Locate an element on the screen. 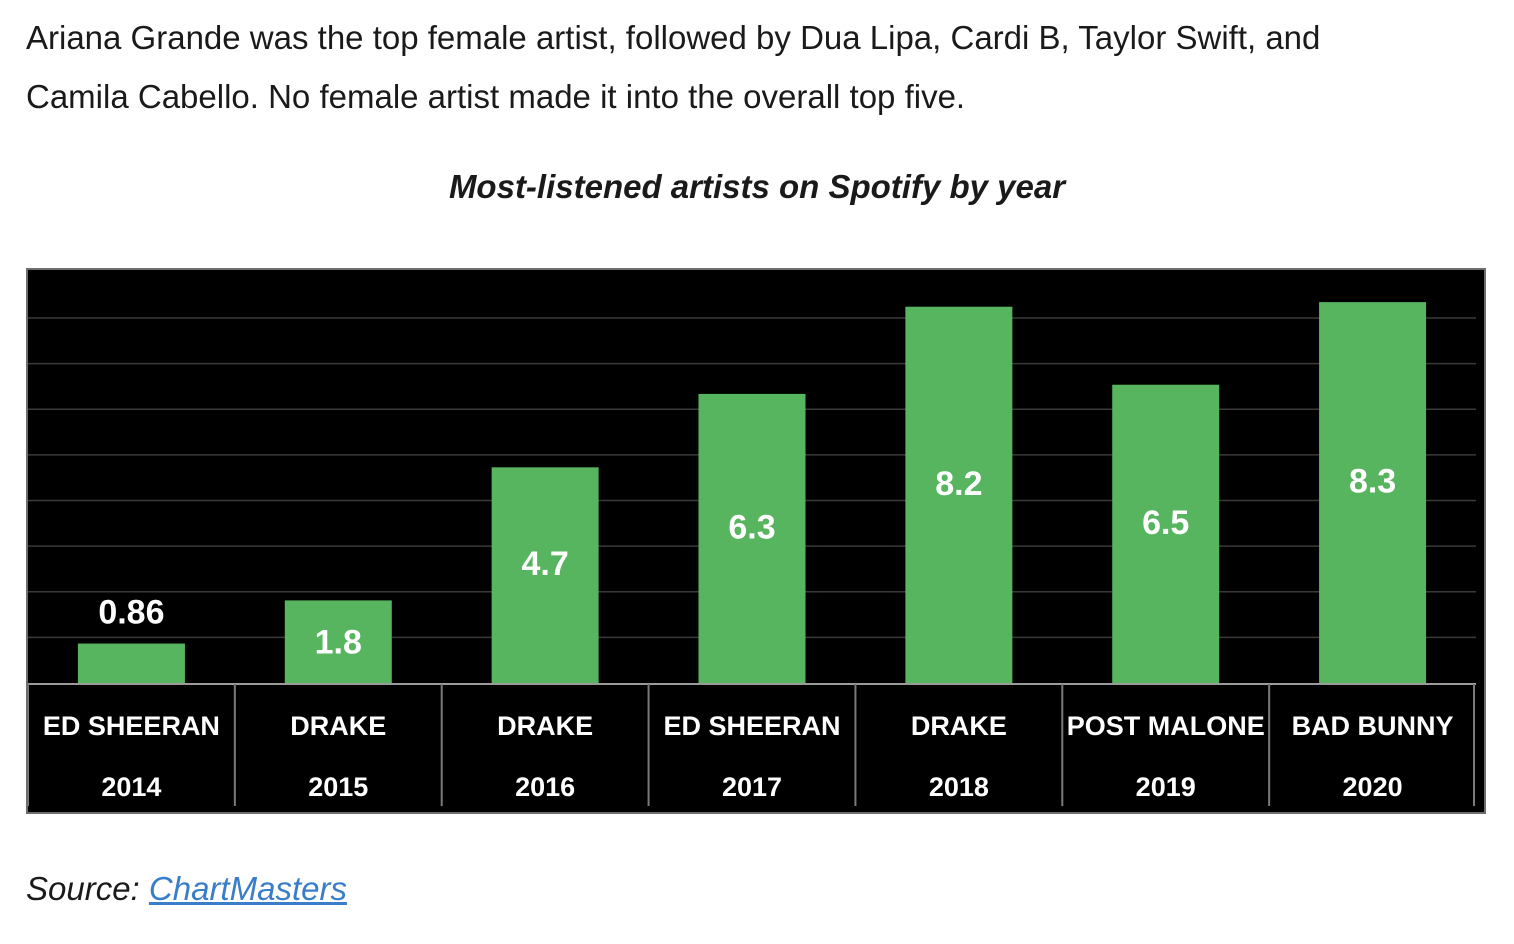 The width and height of the screenshot is (1514, 944). bar-2016 is located at coordinates (545, 575).